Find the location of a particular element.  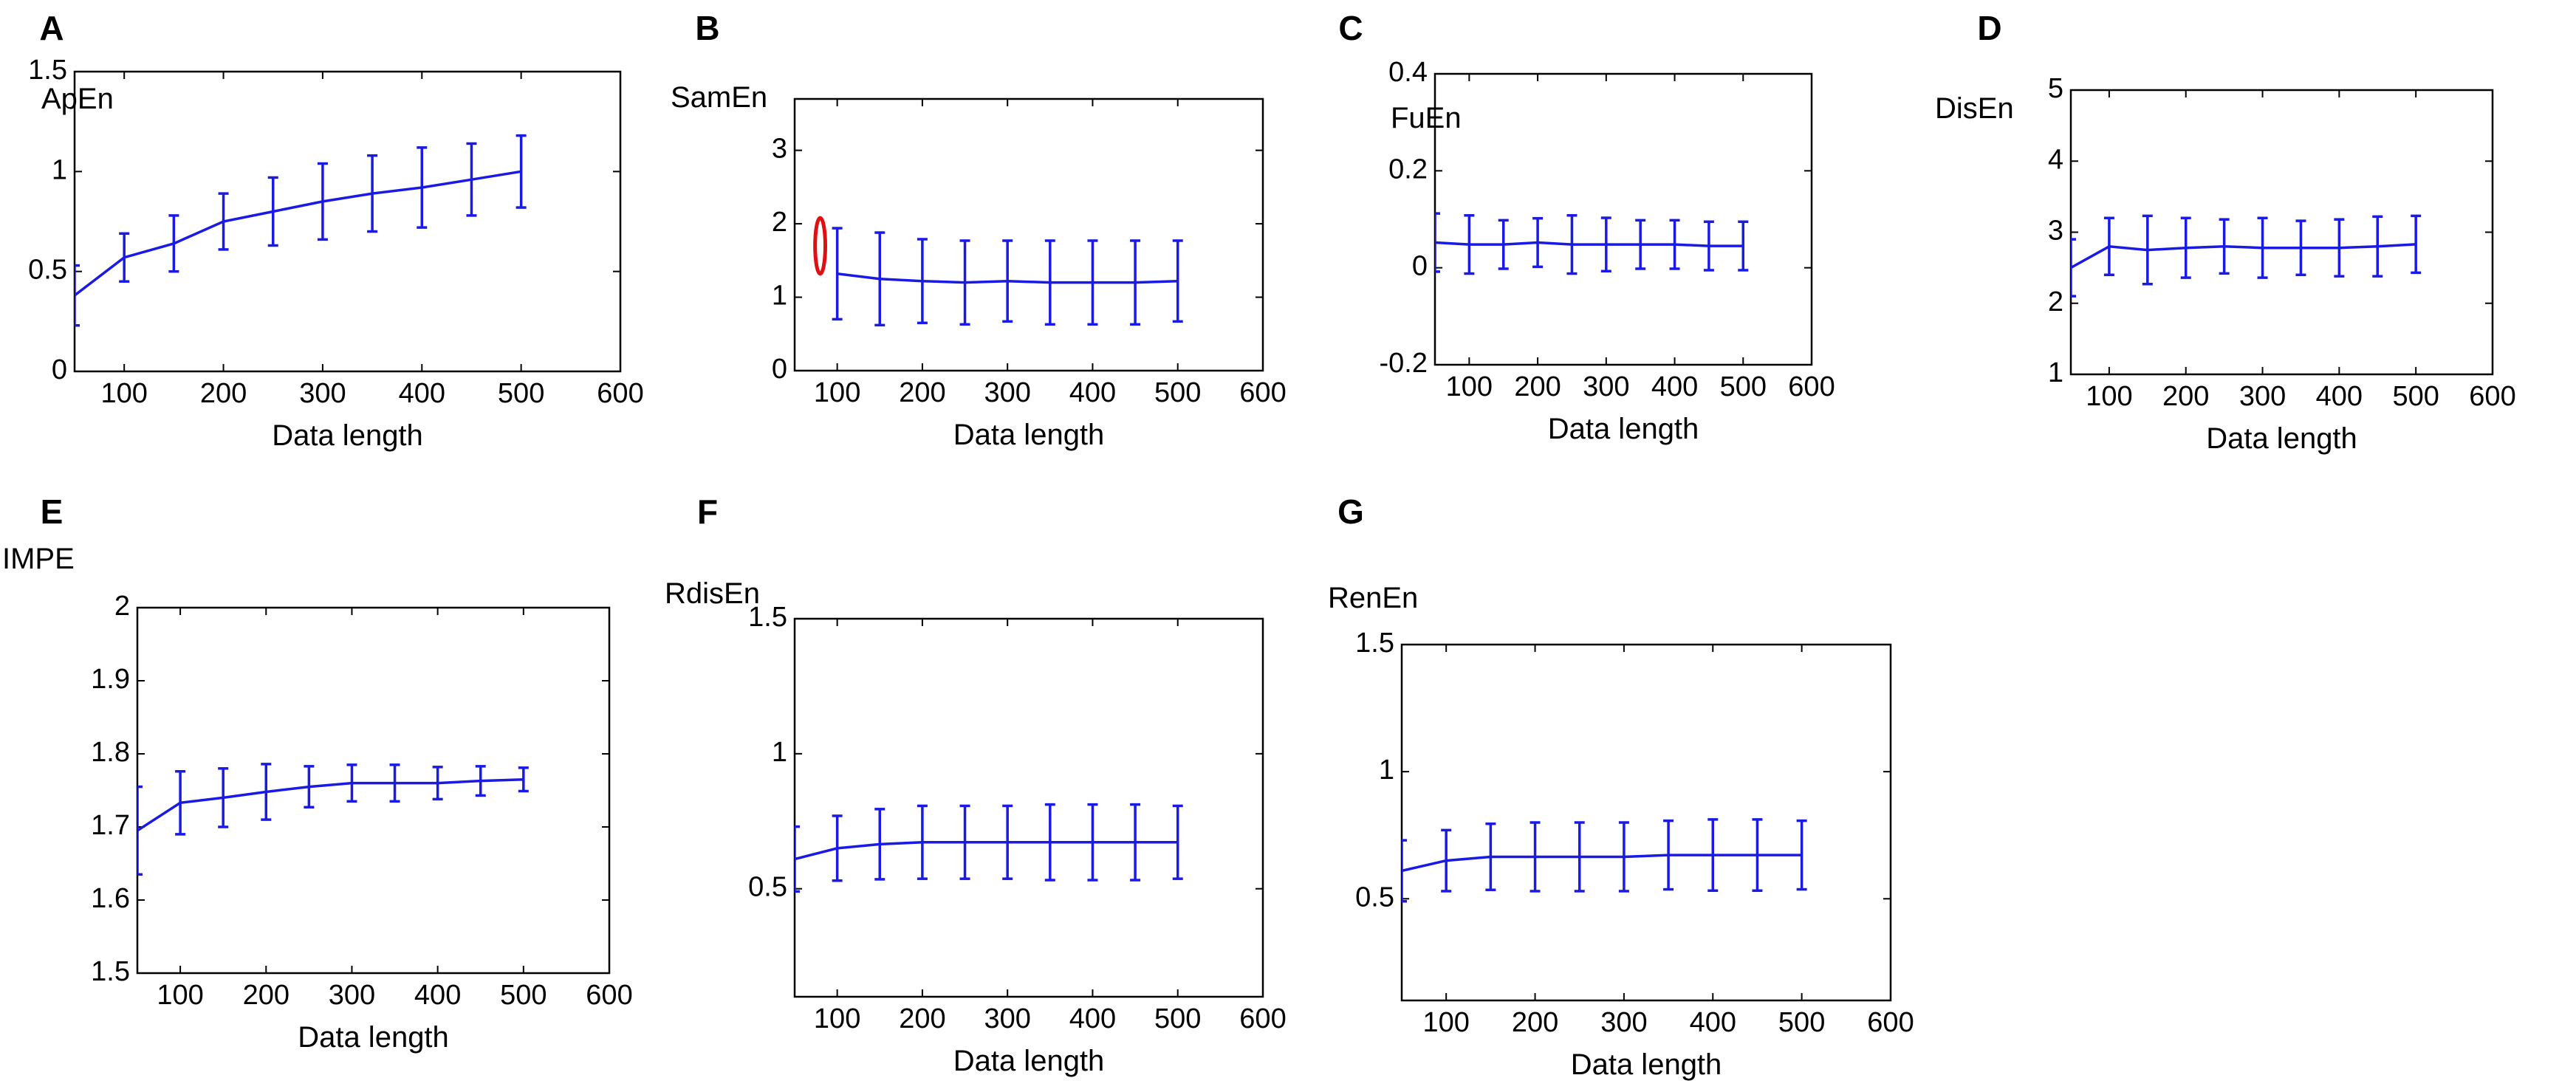

y-tick-label: 0.4 is located at coordinates (1408, 73).